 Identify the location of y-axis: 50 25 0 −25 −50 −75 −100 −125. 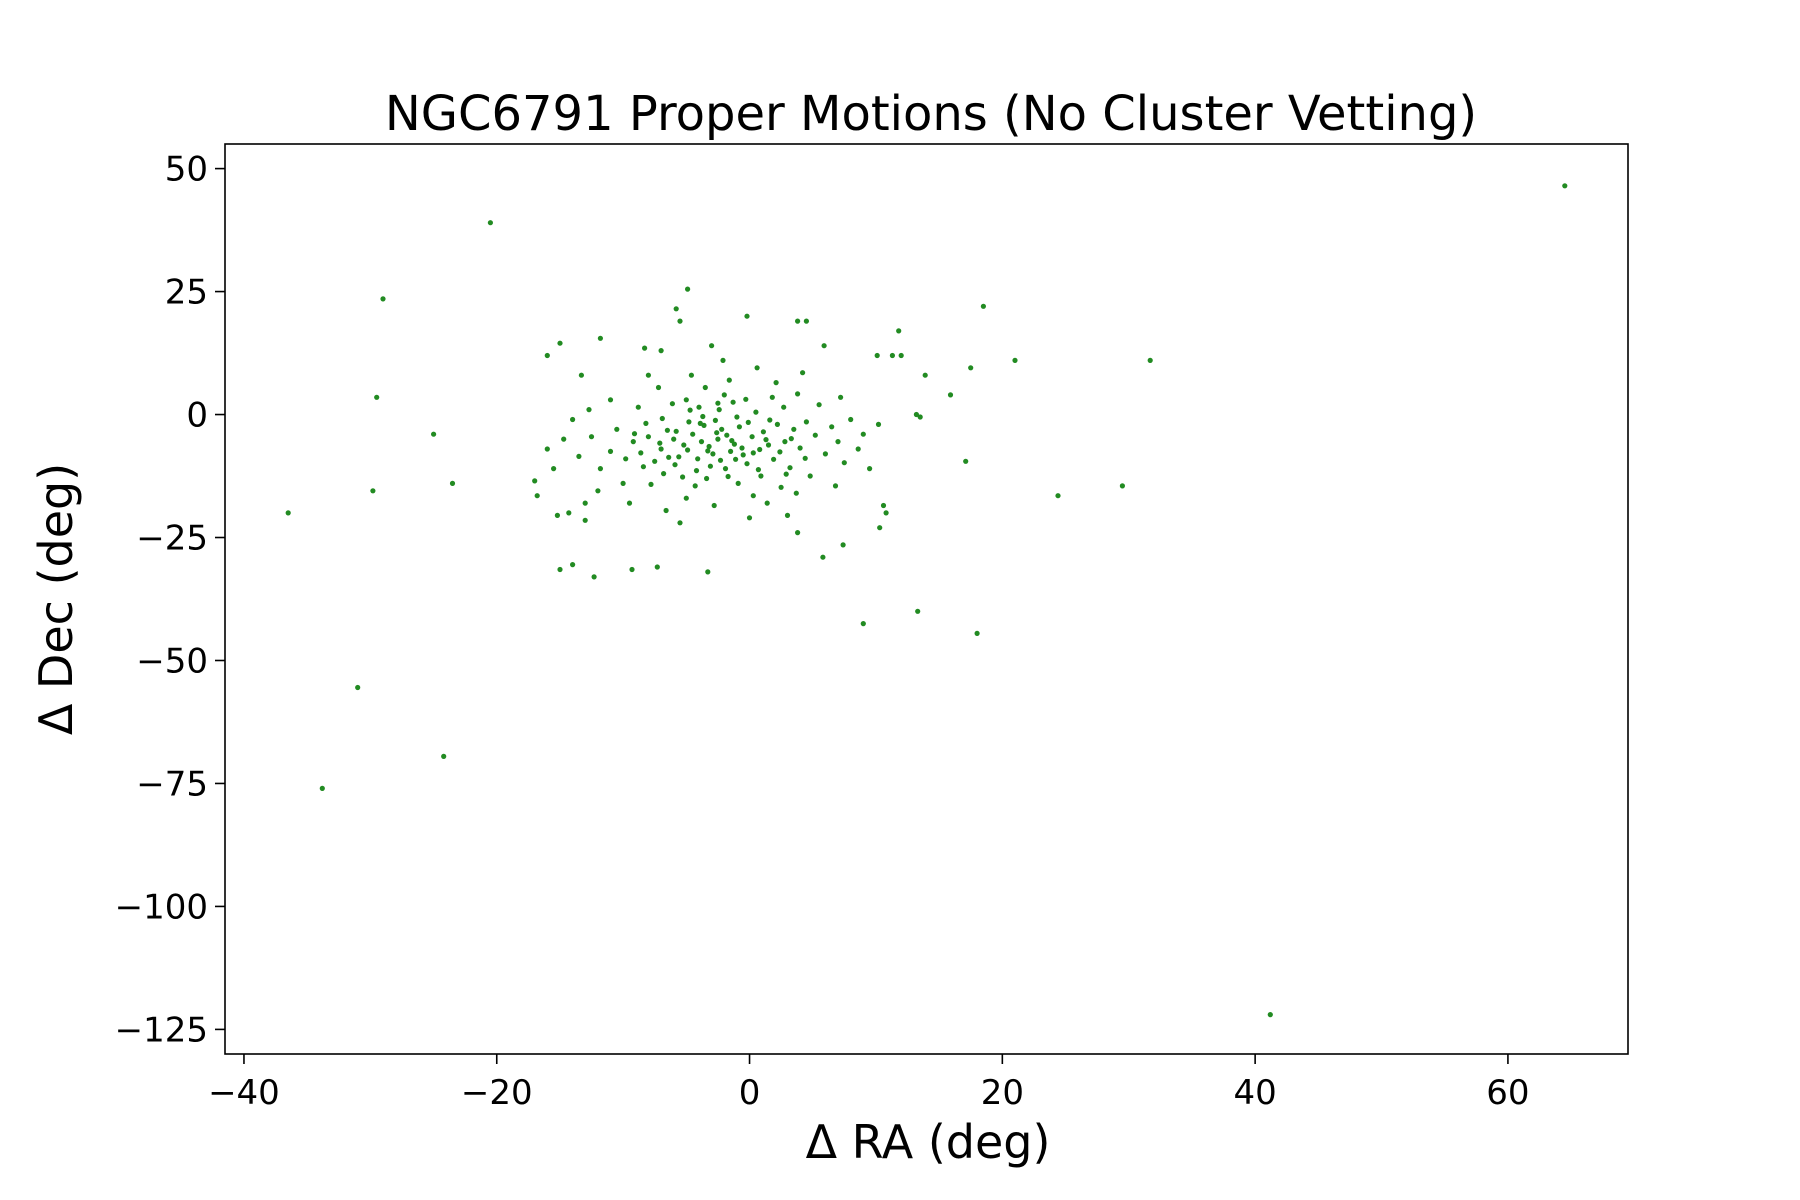
(170, 600).